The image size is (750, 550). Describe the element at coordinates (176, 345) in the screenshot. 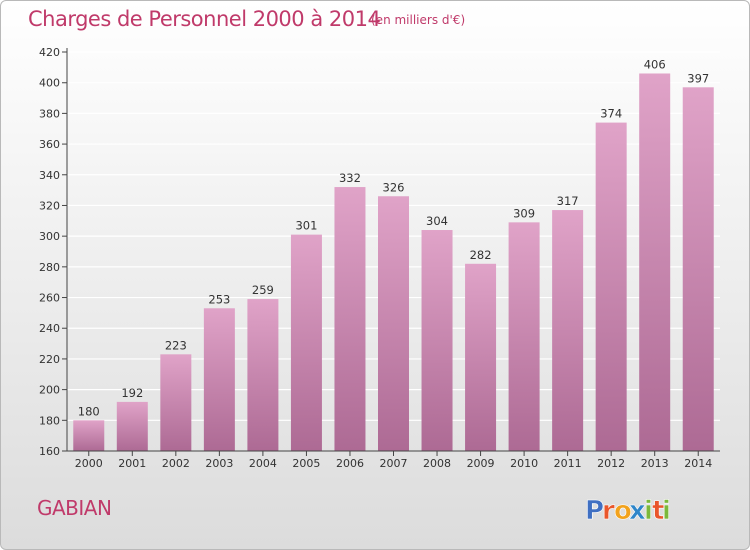

I see `data-label: 223` at that location.